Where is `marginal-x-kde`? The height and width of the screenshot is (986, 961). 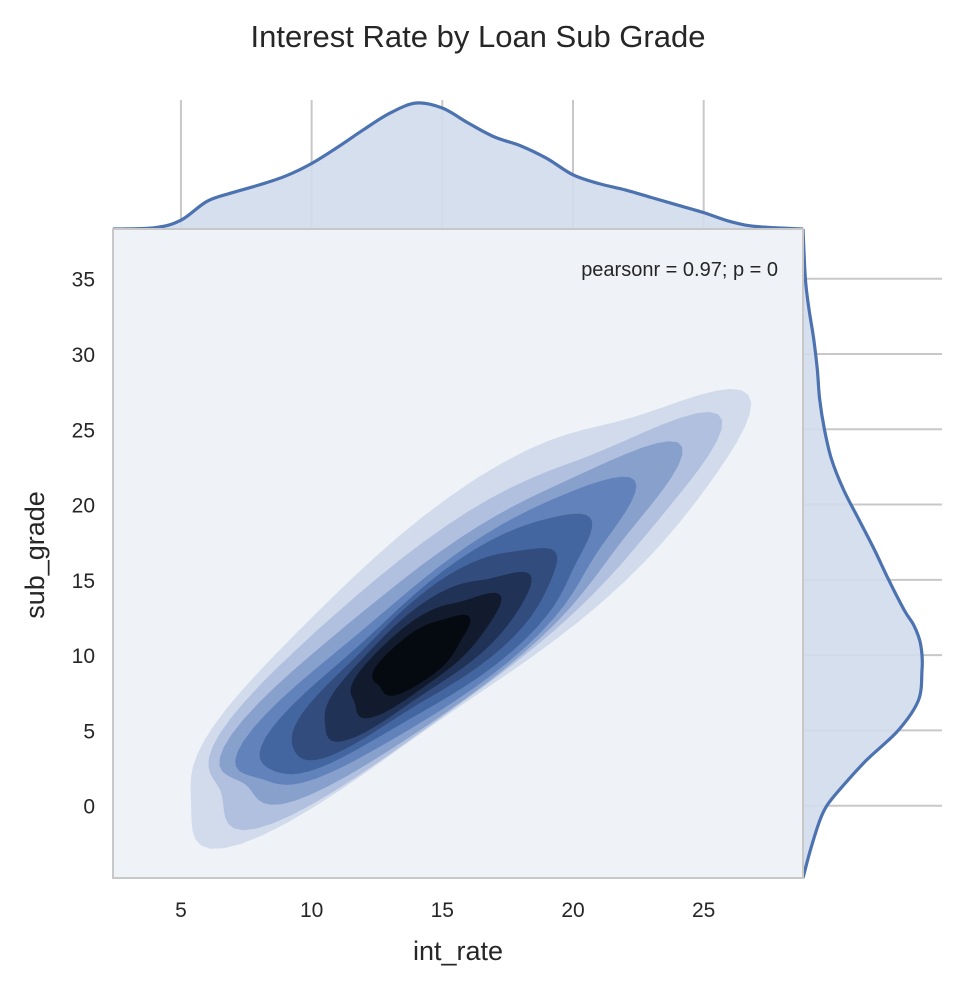 marginal-x-kde is located at coordinates (458, 165).